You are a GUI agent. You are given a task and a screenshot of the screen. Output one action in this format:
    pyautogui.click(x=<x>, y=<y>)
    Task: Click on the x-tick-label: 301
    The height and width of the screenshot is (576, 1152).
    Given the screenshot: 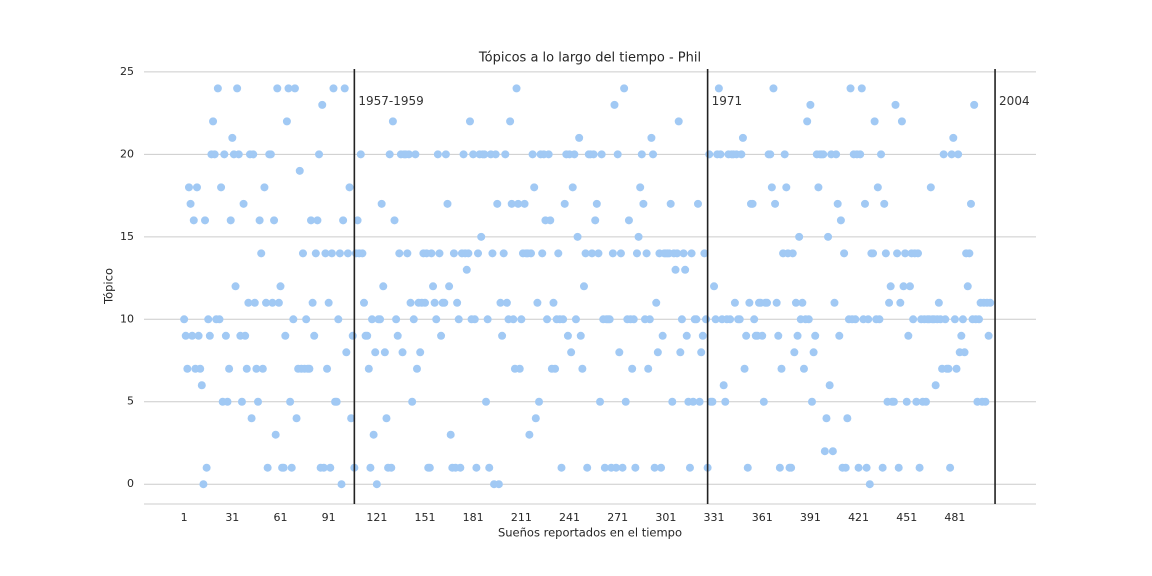 What is the action you would take?
    pyautogui.click(x=665, y=517)
    